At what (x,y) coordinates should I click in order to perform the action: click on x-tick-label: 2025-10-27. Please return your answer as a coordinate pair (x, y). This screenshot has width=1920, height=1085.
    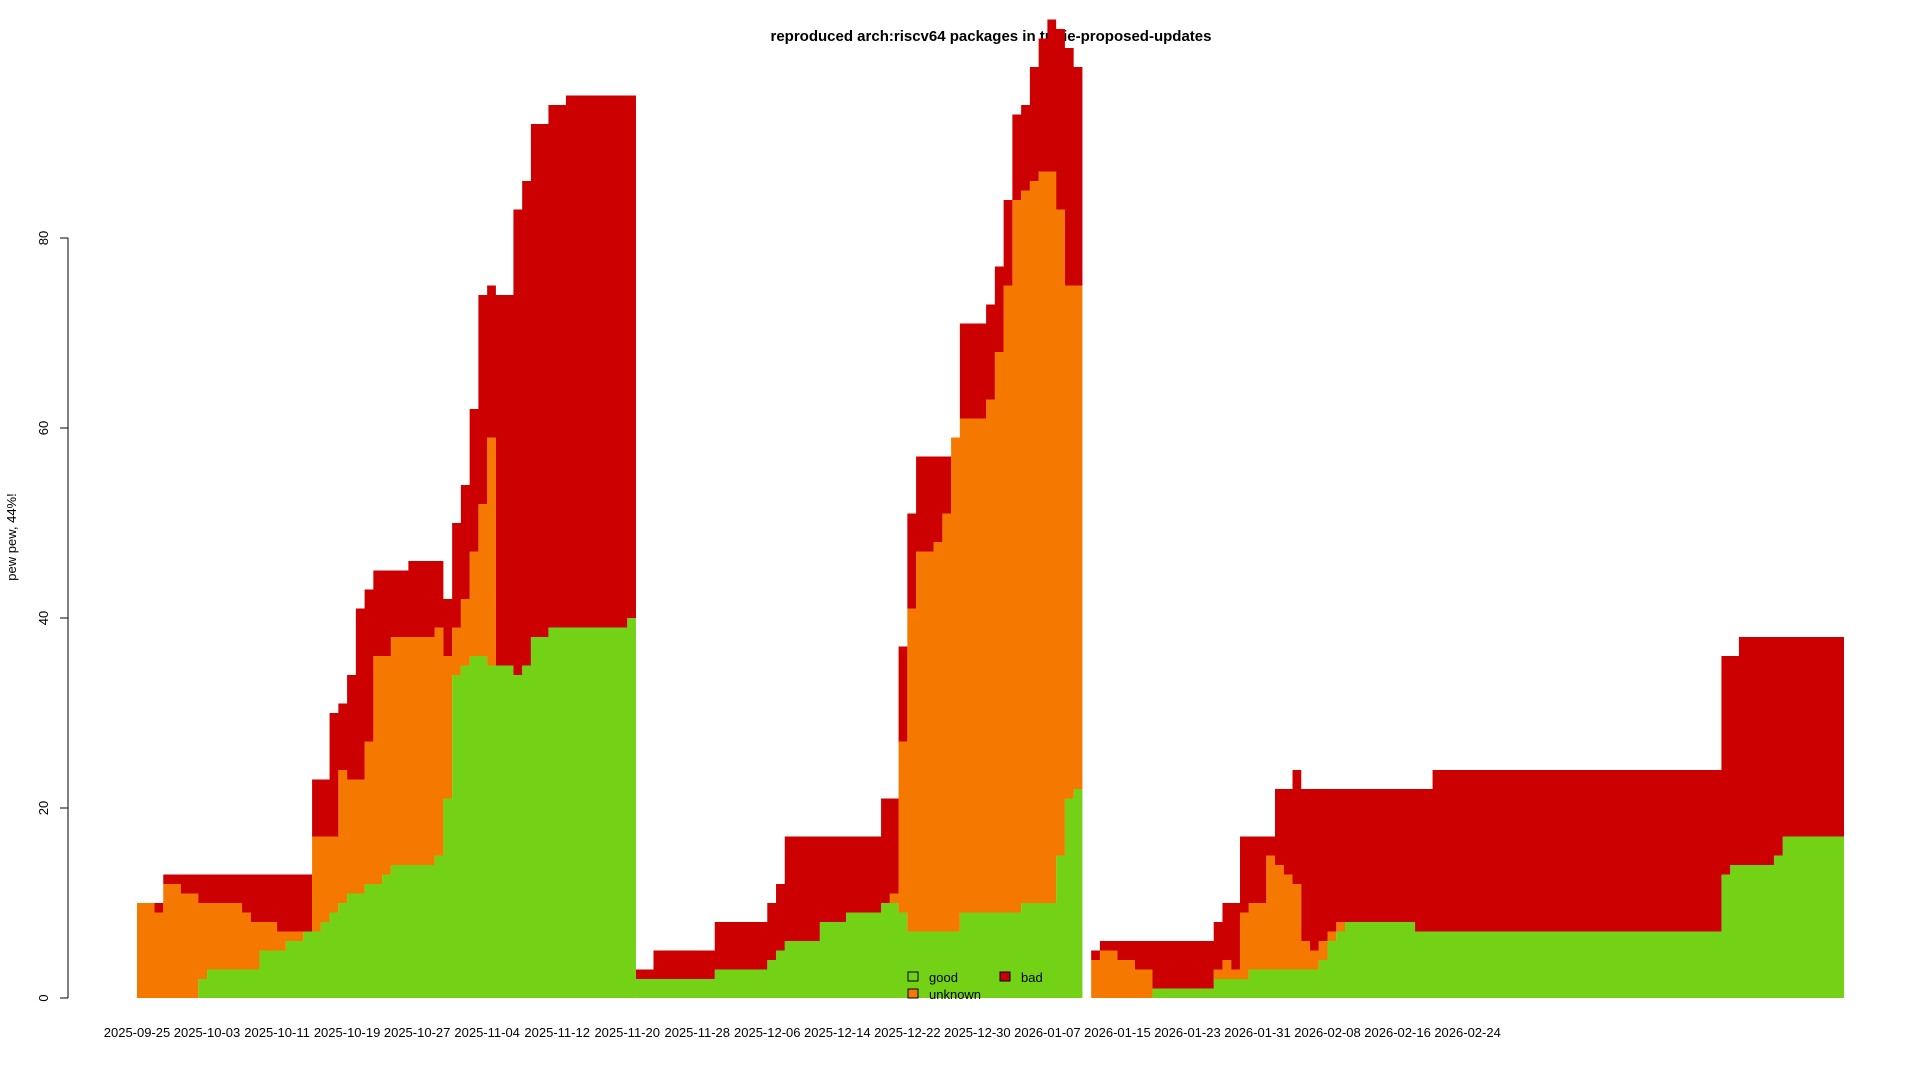
    Looking at the image, I should click on (417, 1032).